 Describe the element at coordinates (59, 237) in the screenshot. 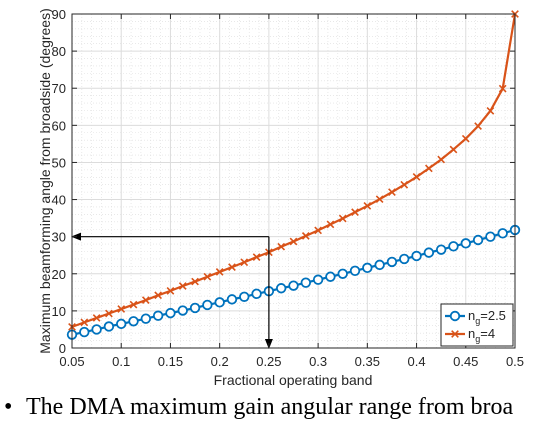

I see `y-tick-label: 30` at that location.